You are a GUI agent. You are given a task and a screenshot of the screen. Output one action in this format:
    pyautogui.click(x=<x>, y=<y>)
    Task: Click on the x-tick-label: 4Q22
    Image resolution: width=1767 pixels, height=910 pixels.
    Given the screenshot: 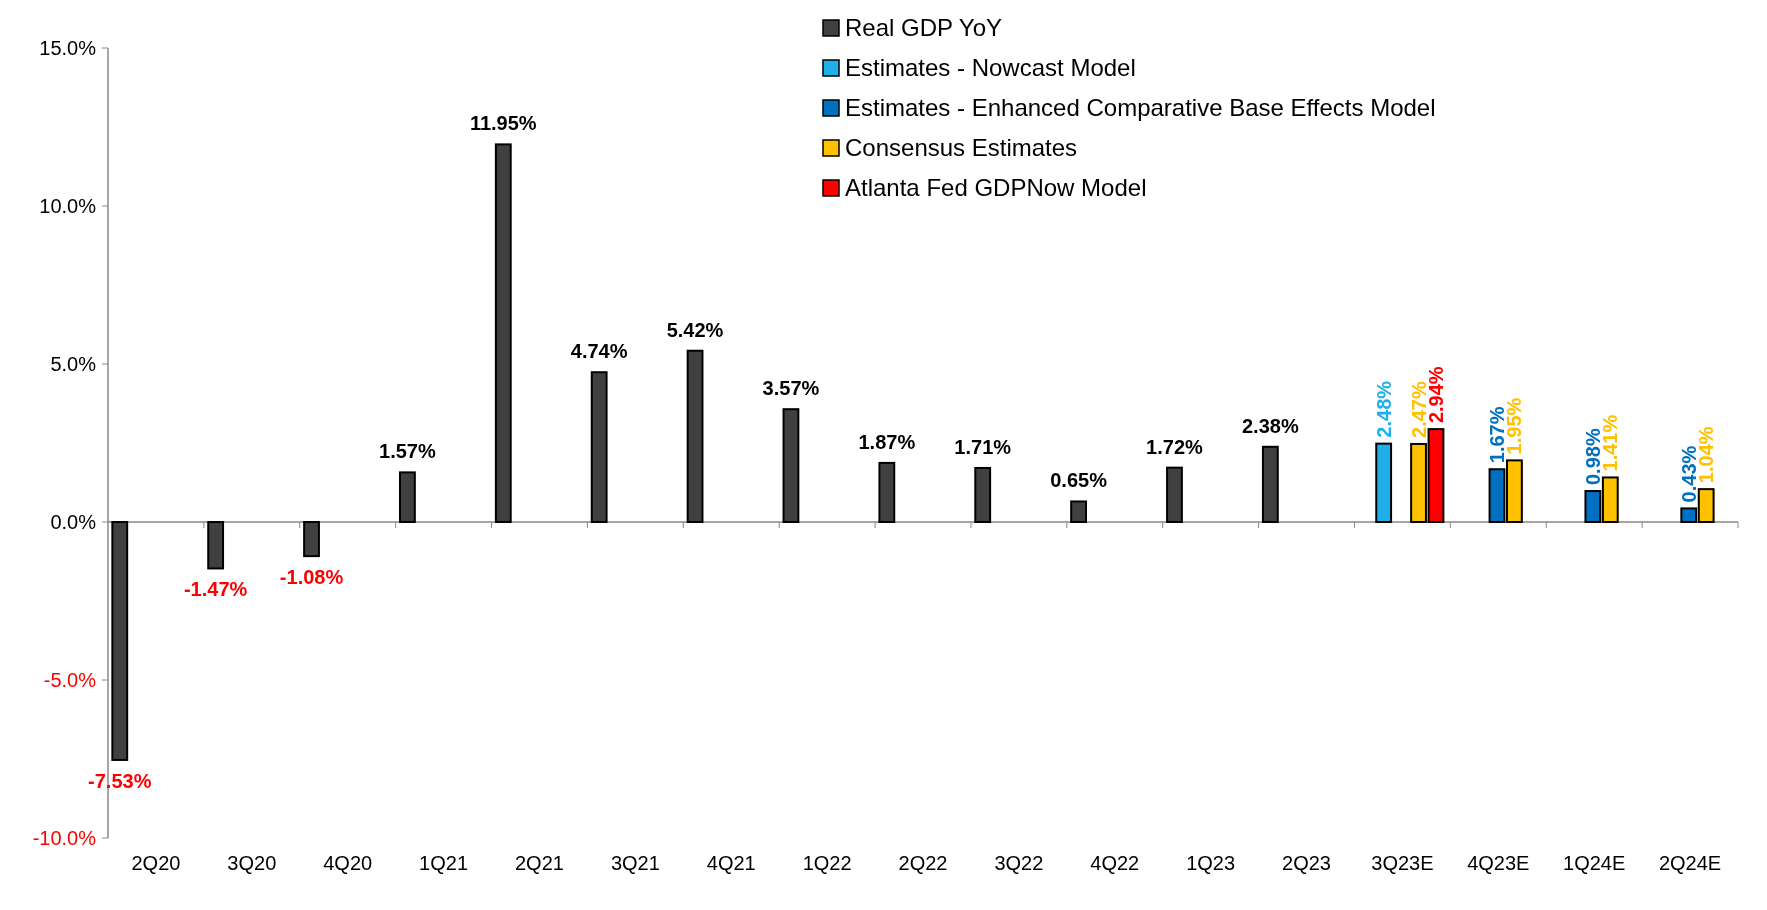 What is the action you would take?
    pyautogui.click(x=1115, y=863)
    